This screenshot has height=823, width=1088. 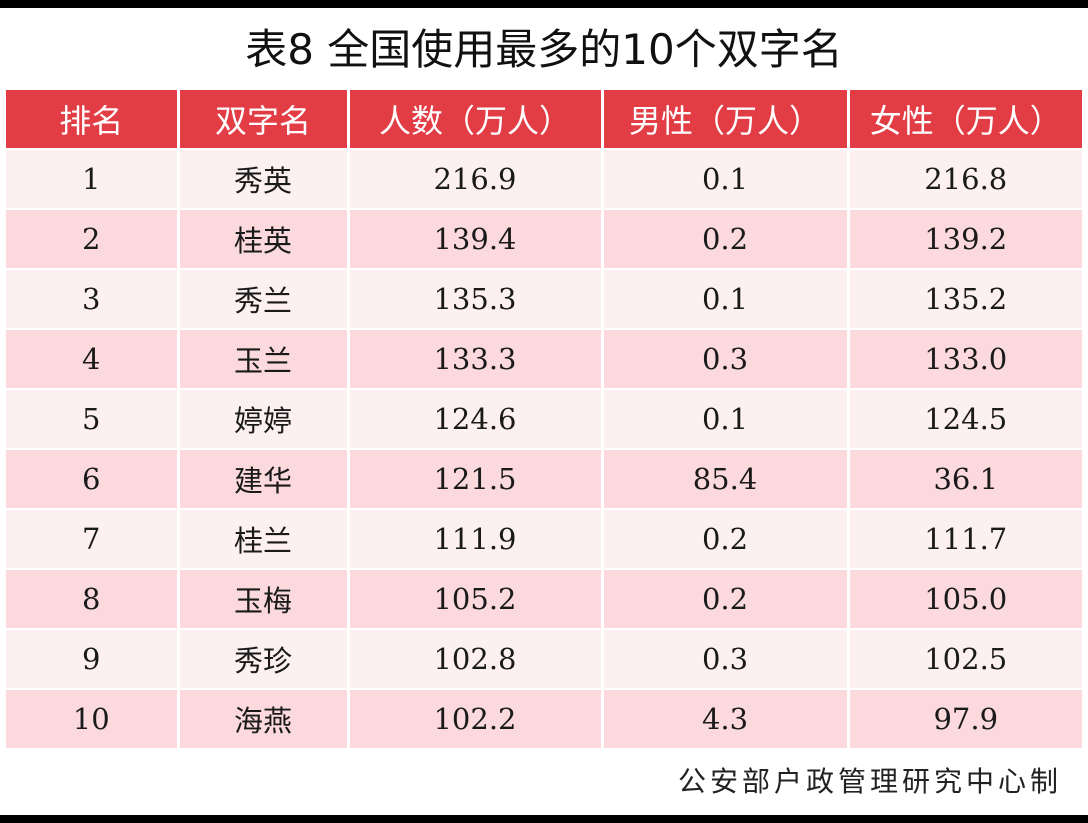 What do you see at coordinates (544, 4) in the screenshot?
I see `top-border-bar` at bounding box center [544, 4].